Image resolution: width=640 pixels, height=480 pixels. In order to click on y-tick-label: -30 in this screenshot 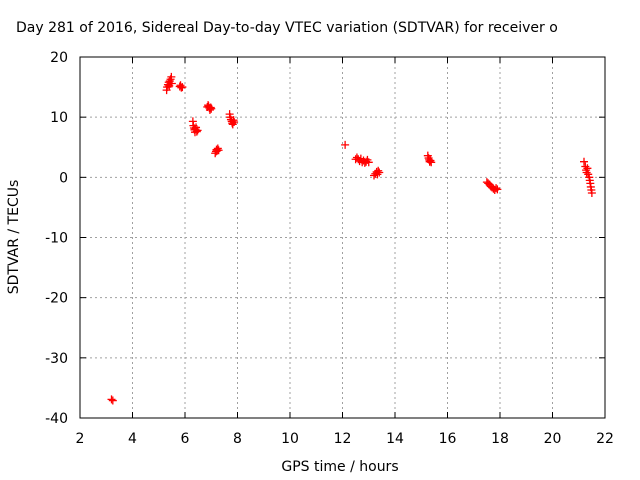, I will do `click(56, 359)`.